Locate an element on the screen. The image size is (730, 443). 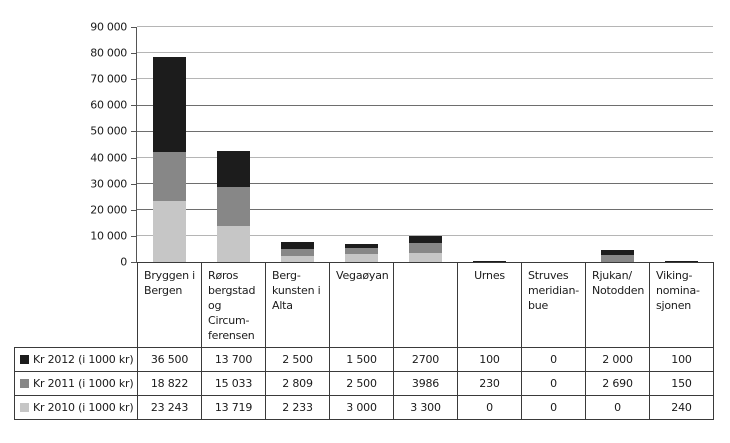
table-cell-value: 2 233 is located at coordinates (297, 407).